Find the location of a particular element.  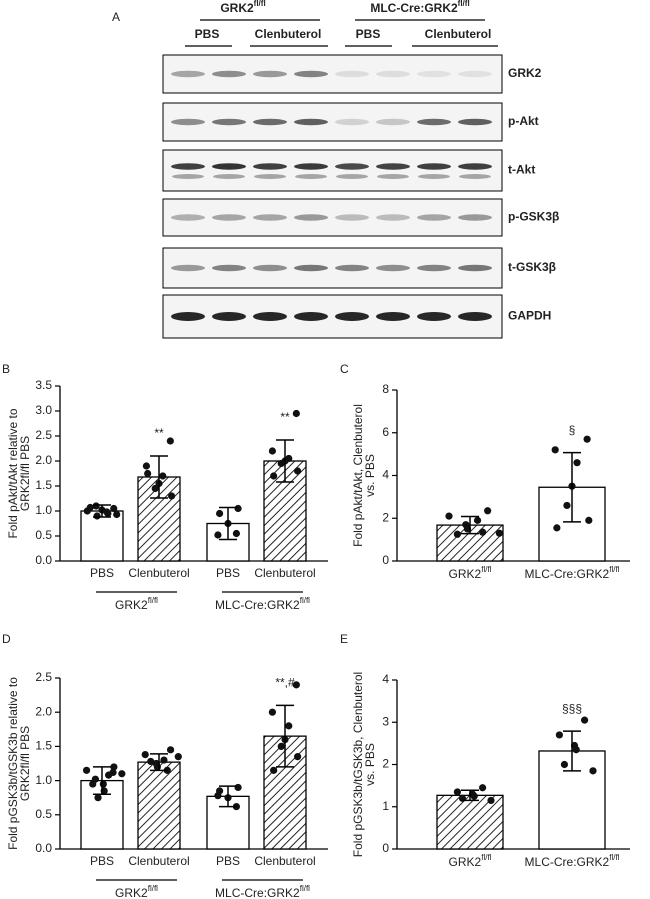

y-axis-label: Fold pGSK3b/tGSK3b, Clenbuterol is located at coordinates (358, 764).